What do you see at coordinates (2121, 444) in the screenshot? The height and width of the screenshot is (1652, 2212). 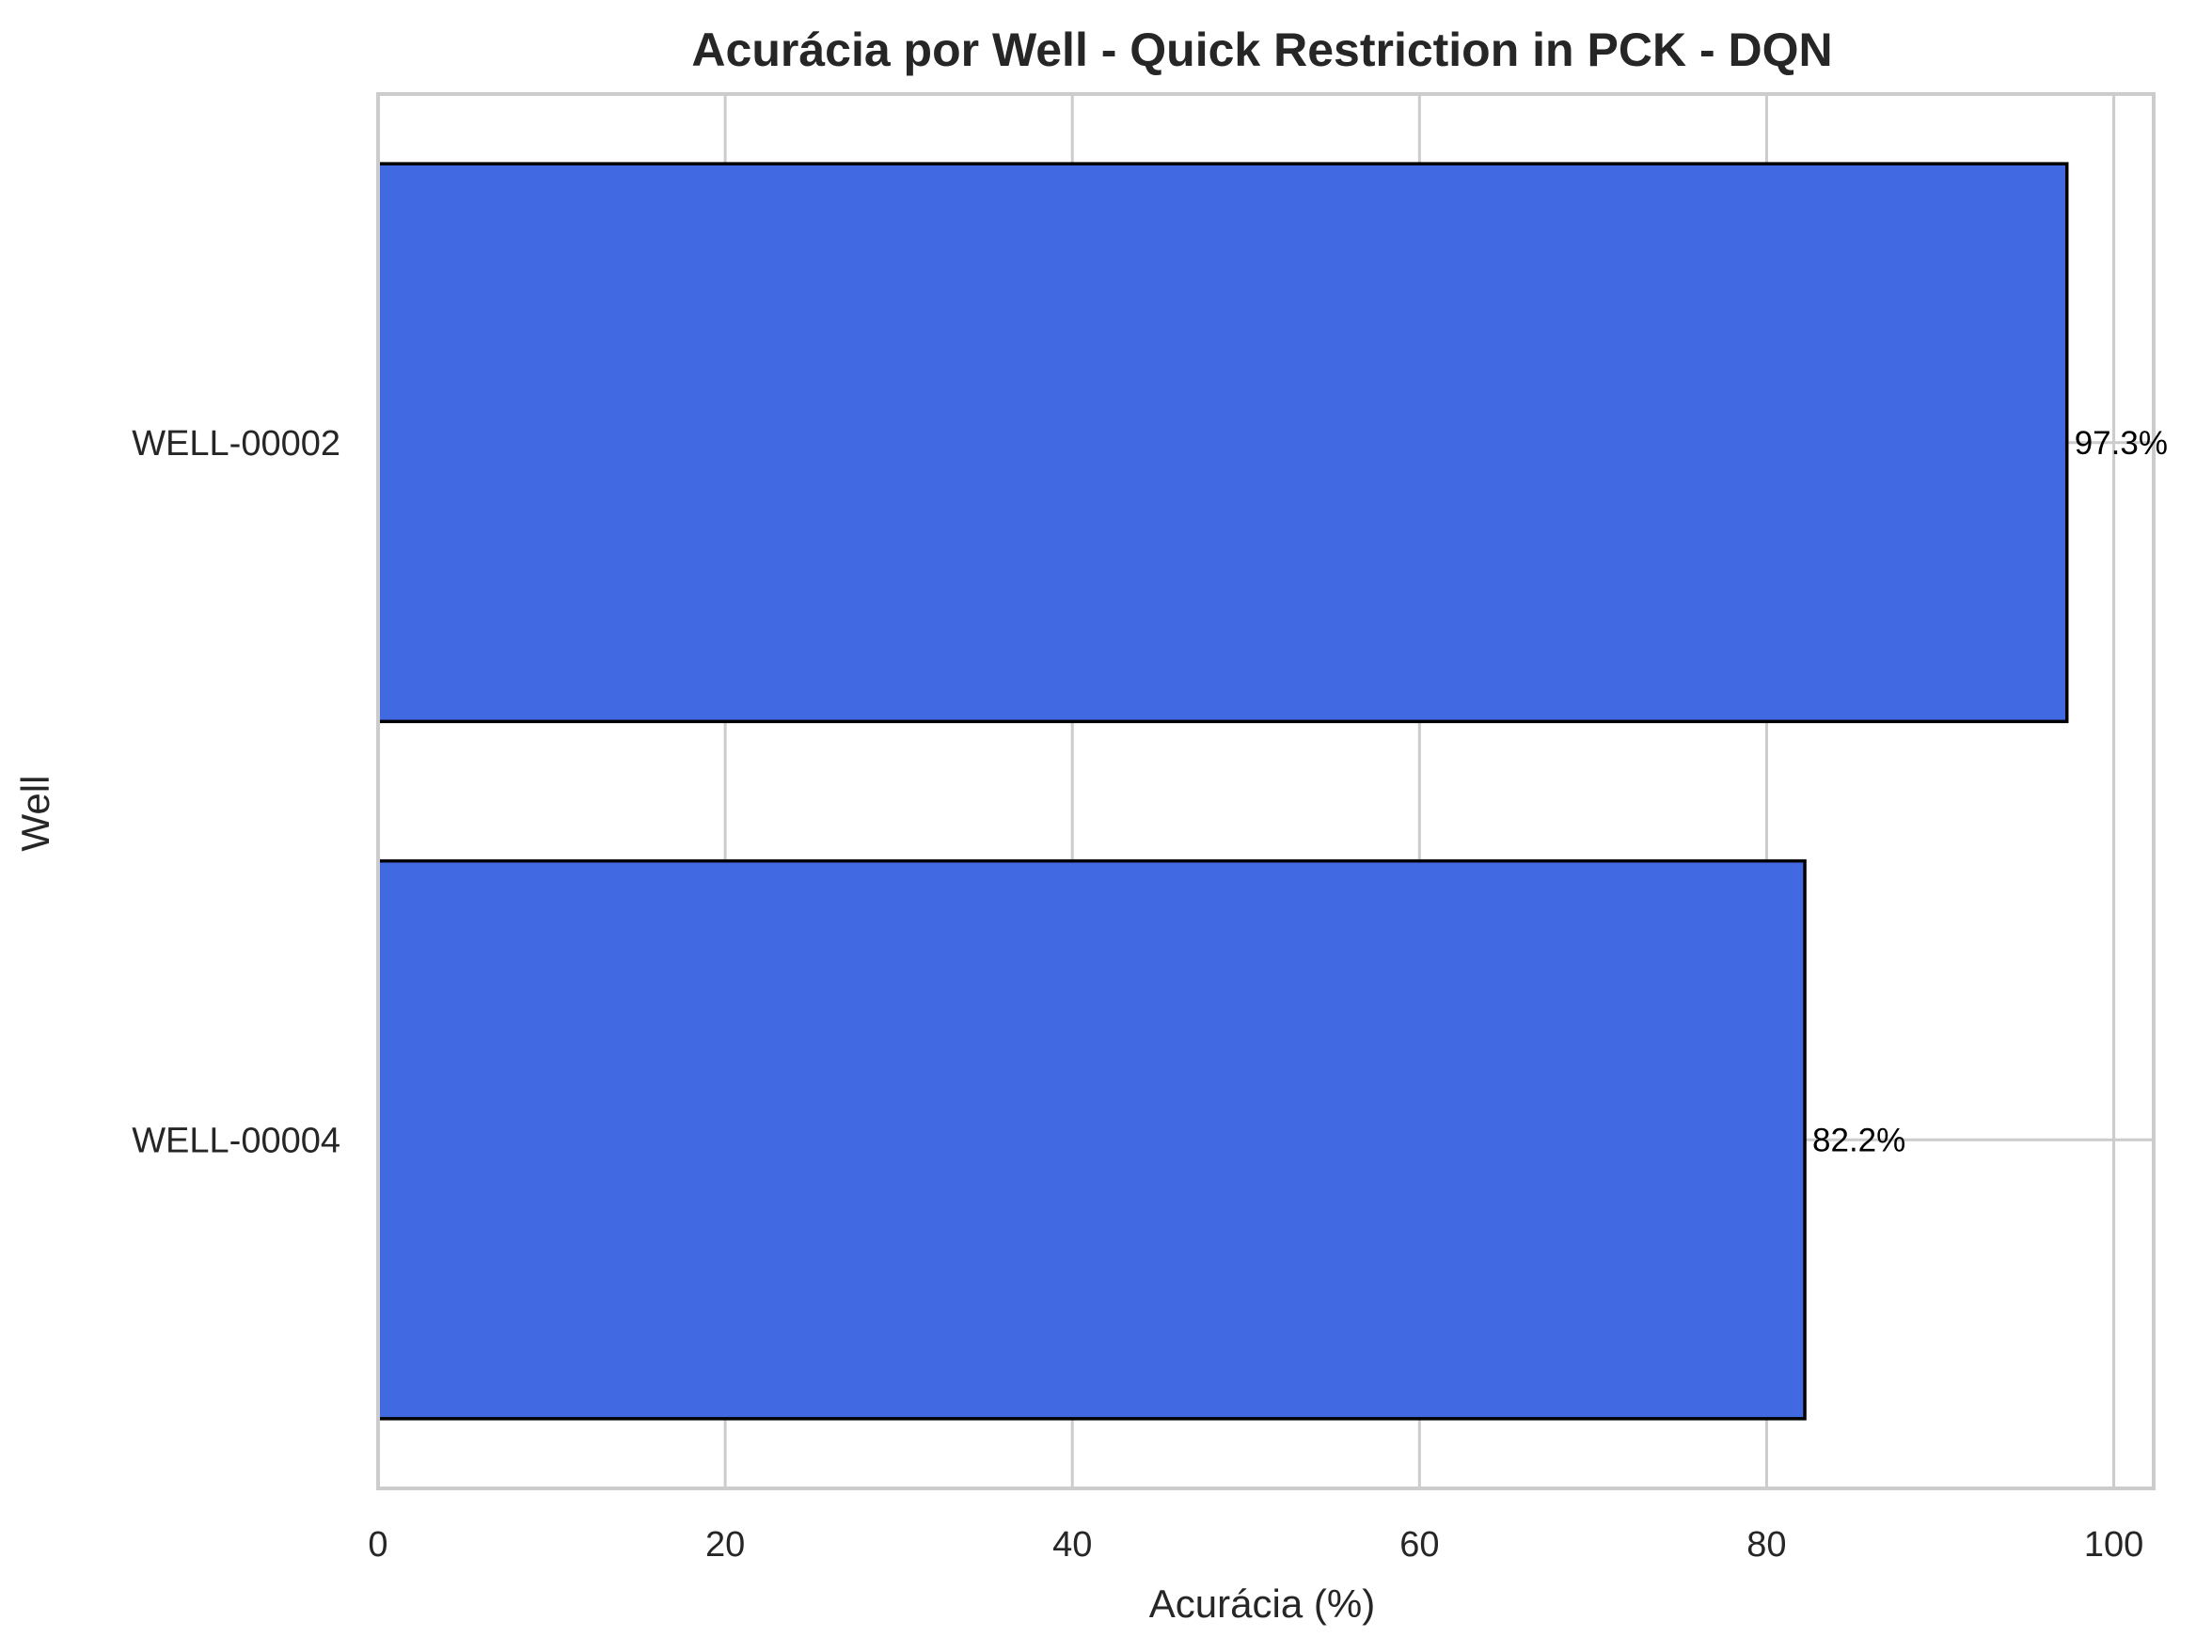 I see `bar-value-label: 97.3%` at bounding box center [2121, 444].